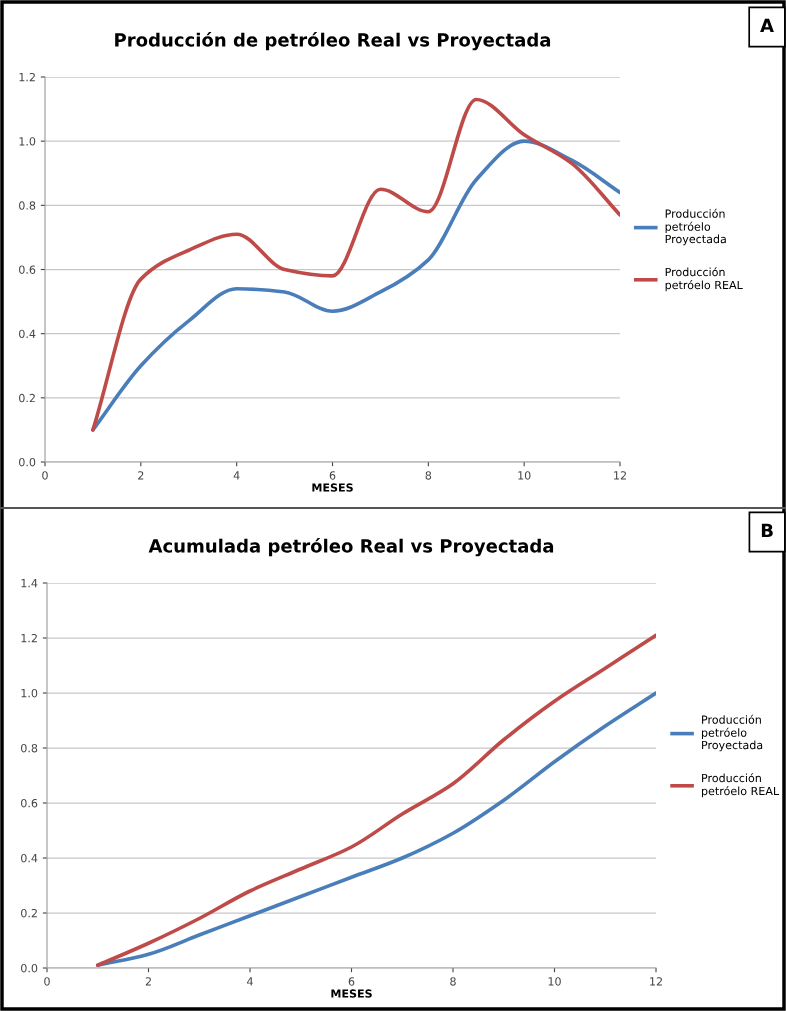 Image resolution: width=786 pixels, height=1011 pixels. Describe the element at coordinates (767, 530) in the screenshot. I see `text: B` at that location.